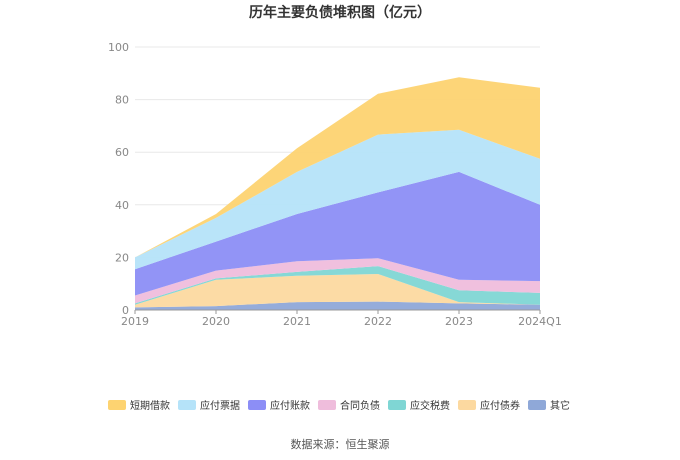 The image size is (680, 460). Describe the element at coordinates (118, 47) in the screenshot. I see `y-tick-label: 100` at that location.